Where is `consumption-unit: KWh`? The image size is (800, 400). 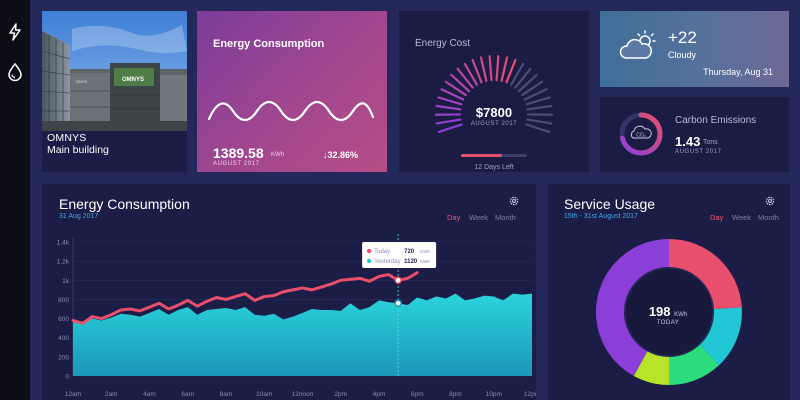 consumption-unit: KWh is located at coordinates (278, 155).